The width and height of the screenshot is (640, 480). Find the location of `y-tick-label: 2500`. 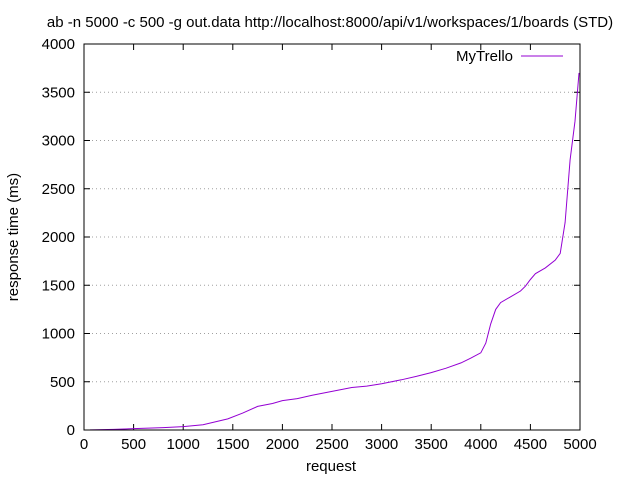

y-tick-label: 2500 is located at coordinates (58, 189).